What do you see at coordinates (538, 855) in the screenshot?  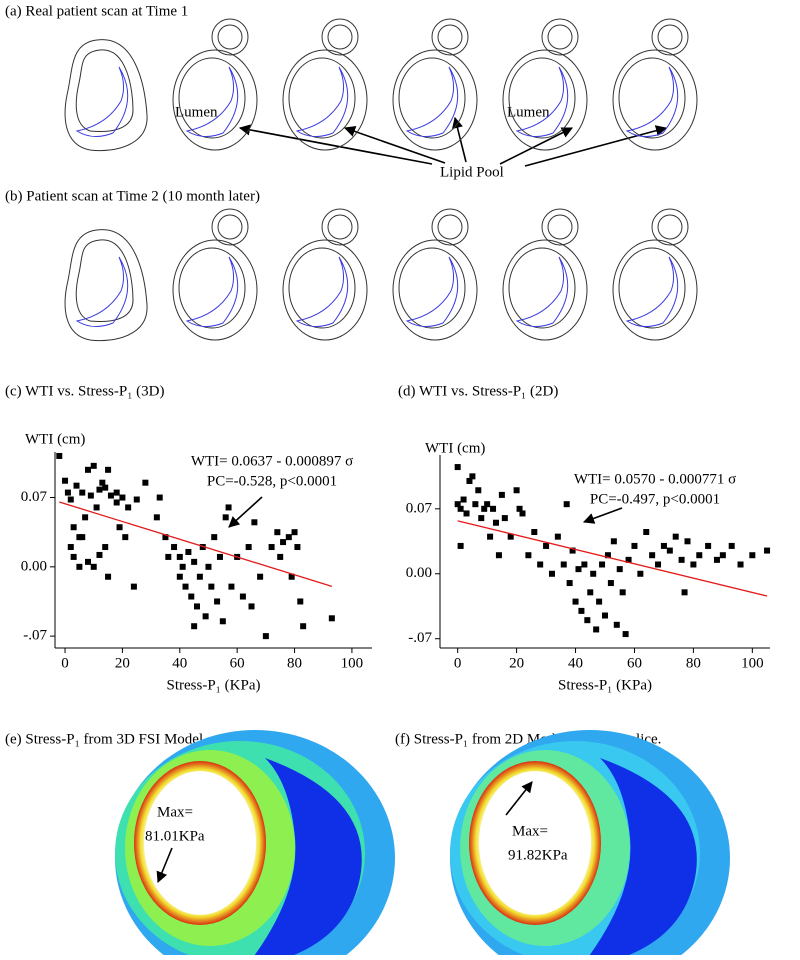 I see `max-value: 91.82KPa` at bounding box center [538, 855].